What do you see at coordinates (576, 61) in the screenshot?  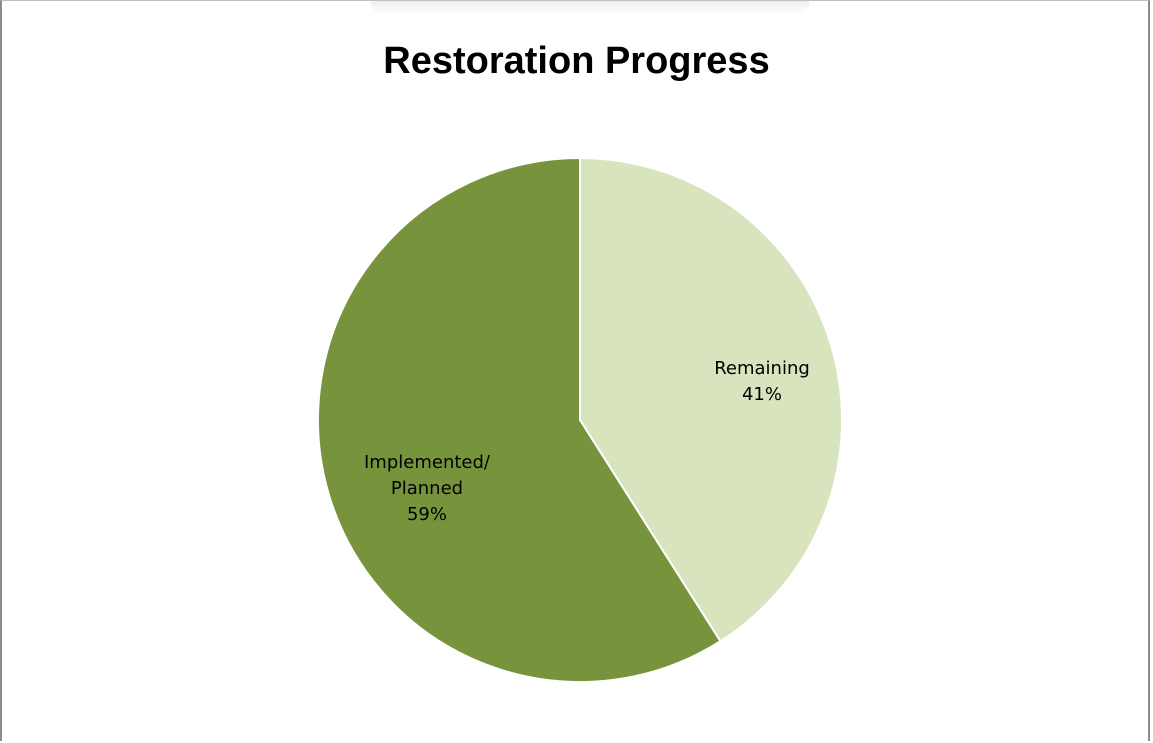 I see `chart-title: Restoration Progress` at bounding box center [576, 61].